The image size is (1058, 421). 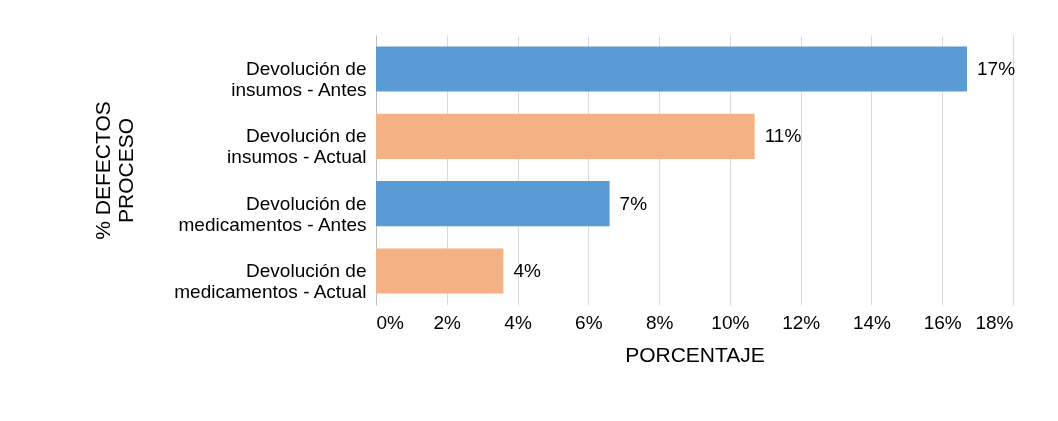 I want to click on x-tick-label: 6%, so click(x=589, y=322).